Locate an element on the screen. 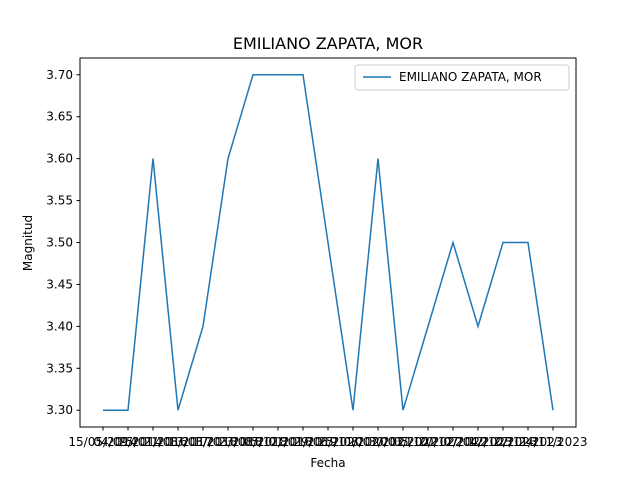  x-tick-label: 12/10/2023 is located at coordinates (502, 442).